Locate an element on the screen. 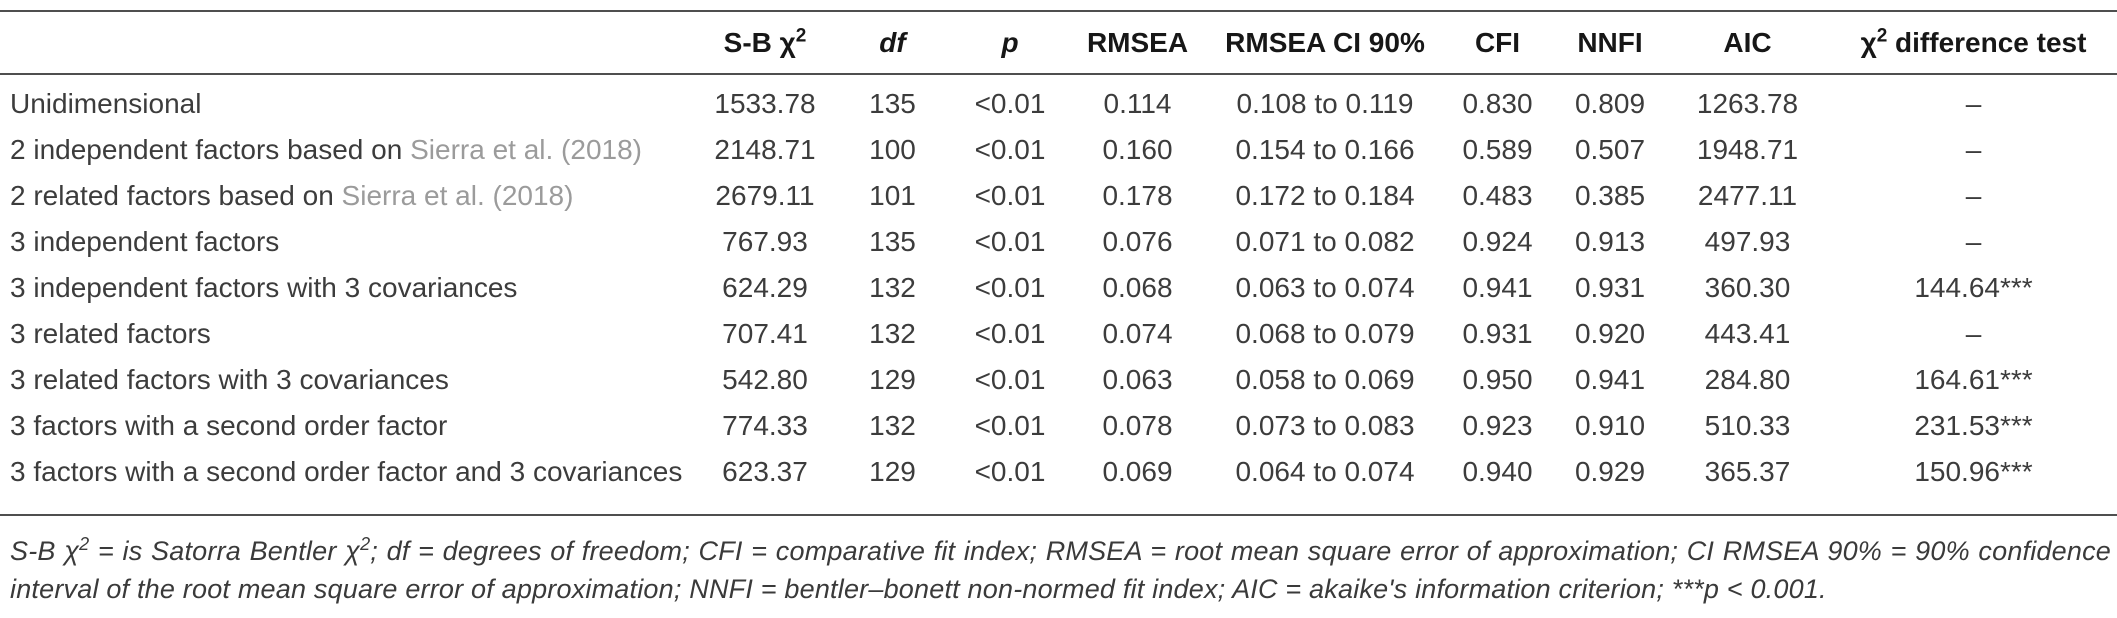 The height and width of the screenshot is (618, 2117). cell-rmsea: 0.178 is located at coordinates (1137, 195).